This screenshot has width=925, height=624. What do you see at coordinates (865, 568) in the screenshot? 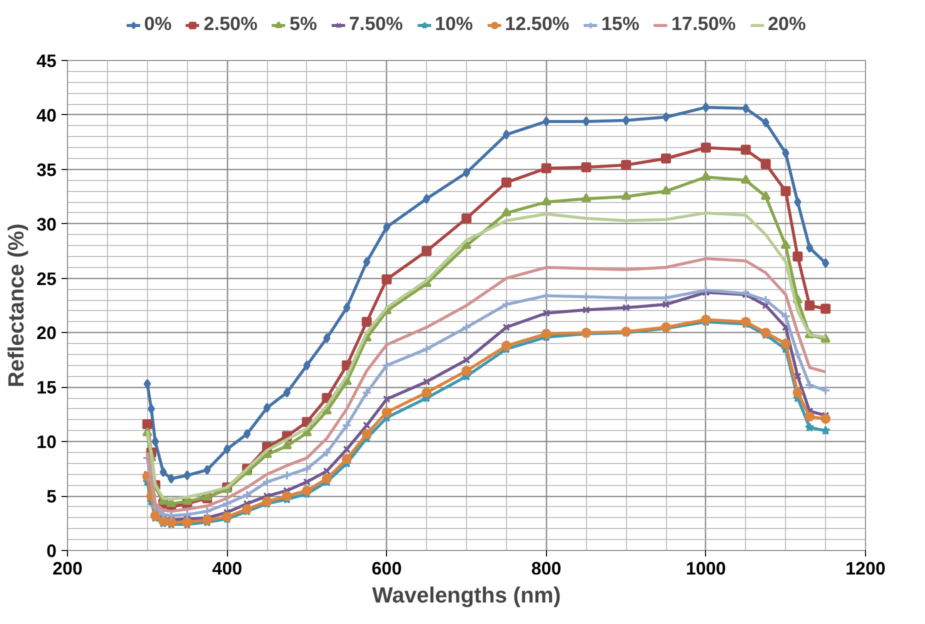
I see `x-tick-label: 1200` at bounding box center [865, 568].